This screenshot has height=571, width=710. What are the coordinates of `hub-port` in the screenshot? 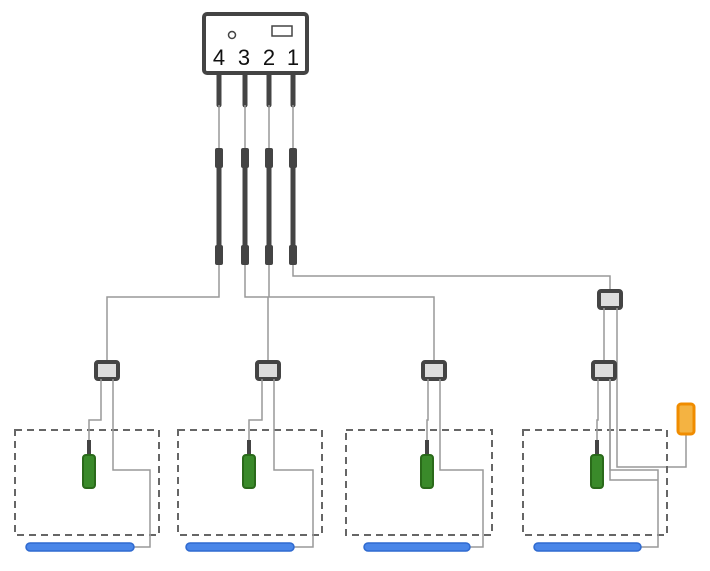 It's located at (282, 31).